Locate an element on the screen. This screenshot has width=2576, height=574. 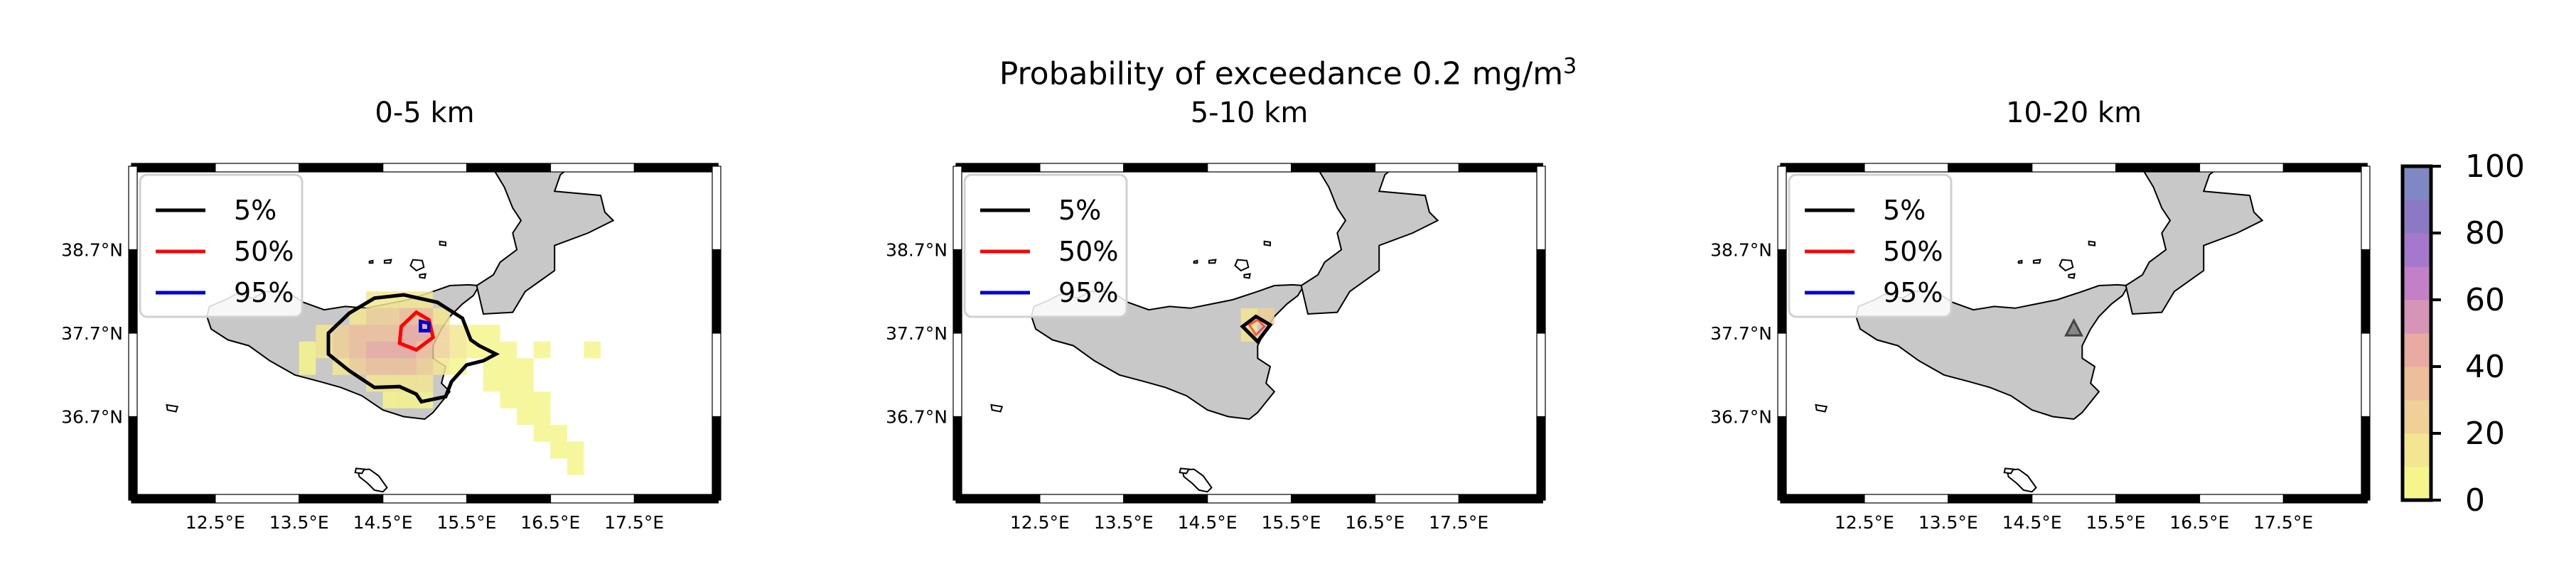
panel-title: 10-20 km is located at coordinates (2074, 113).